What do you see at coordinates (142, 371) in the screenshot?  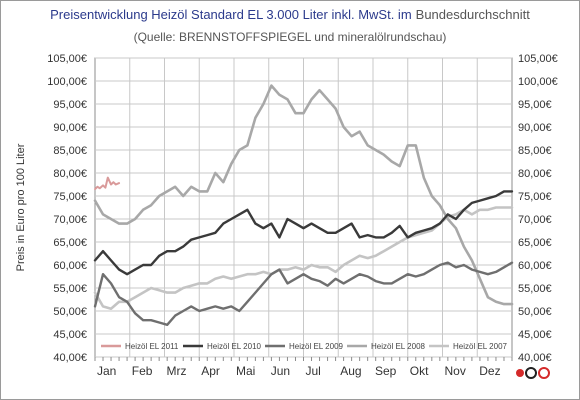 I see `x-tick-label: Feb` at bounding box center [142, 371].